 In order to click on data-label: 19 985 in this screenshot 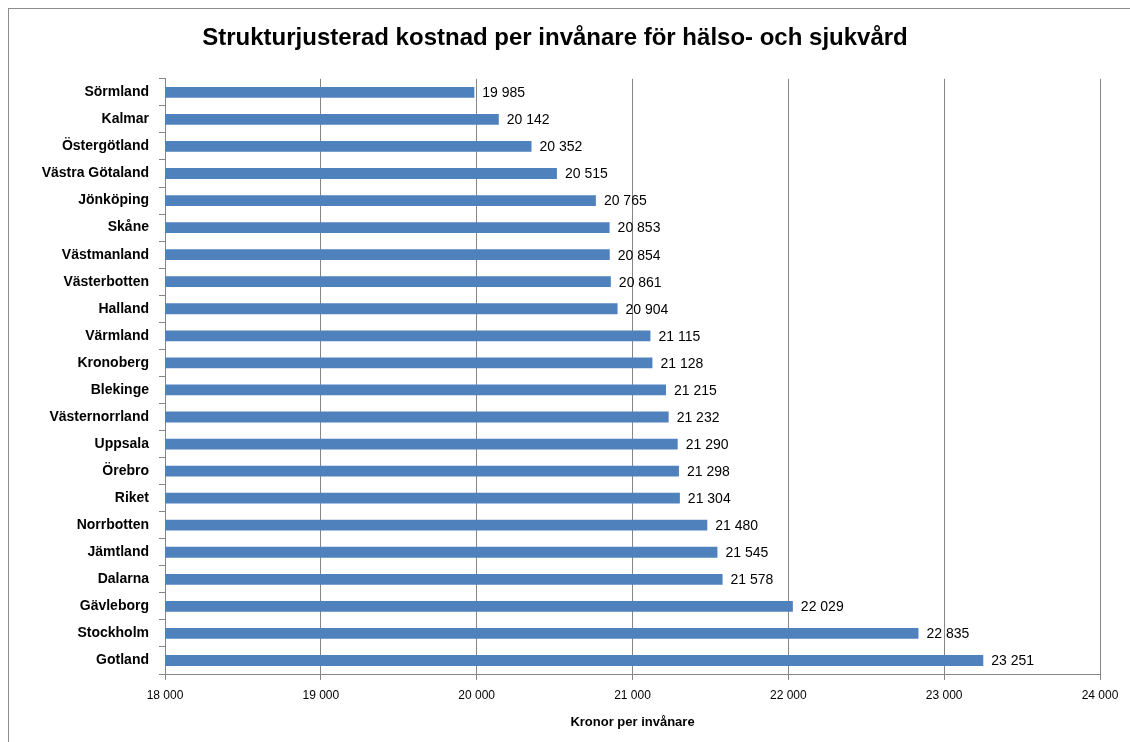, I will do `click(504, 92)`.